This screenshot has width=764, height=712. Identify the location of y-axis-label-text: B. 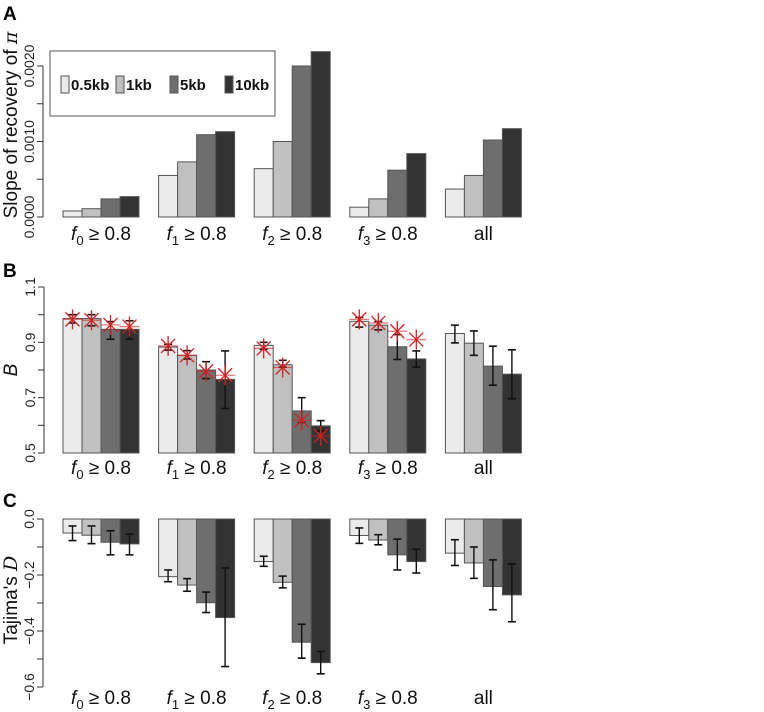
(11, 369).